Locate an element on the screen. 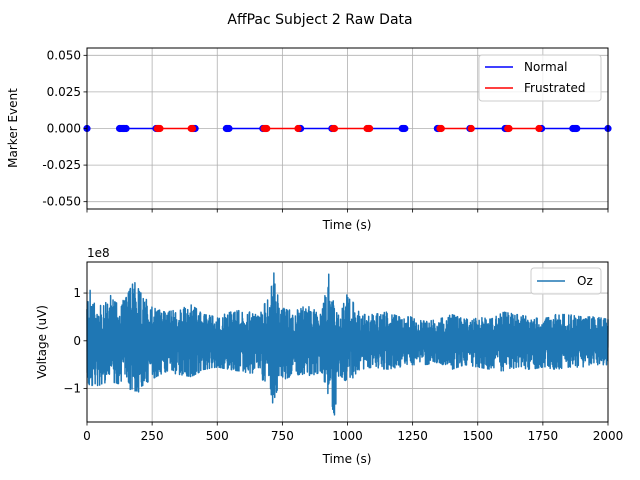 This screenshot has height=480, width=640. voltage-ytick-label: 0 is located at coordinates (77, 341).